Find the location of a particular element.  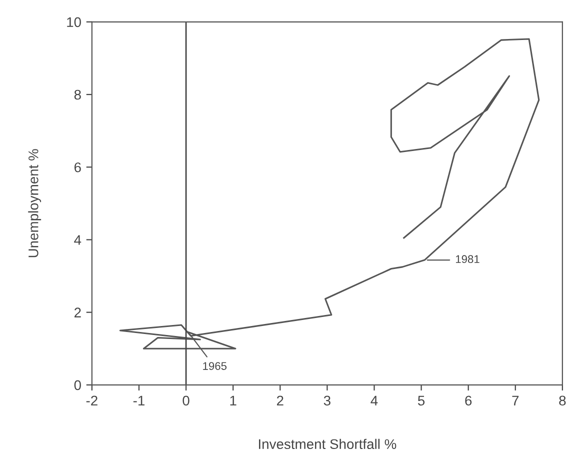

x-tick-label: 4 is located at coordinates (374, 401).